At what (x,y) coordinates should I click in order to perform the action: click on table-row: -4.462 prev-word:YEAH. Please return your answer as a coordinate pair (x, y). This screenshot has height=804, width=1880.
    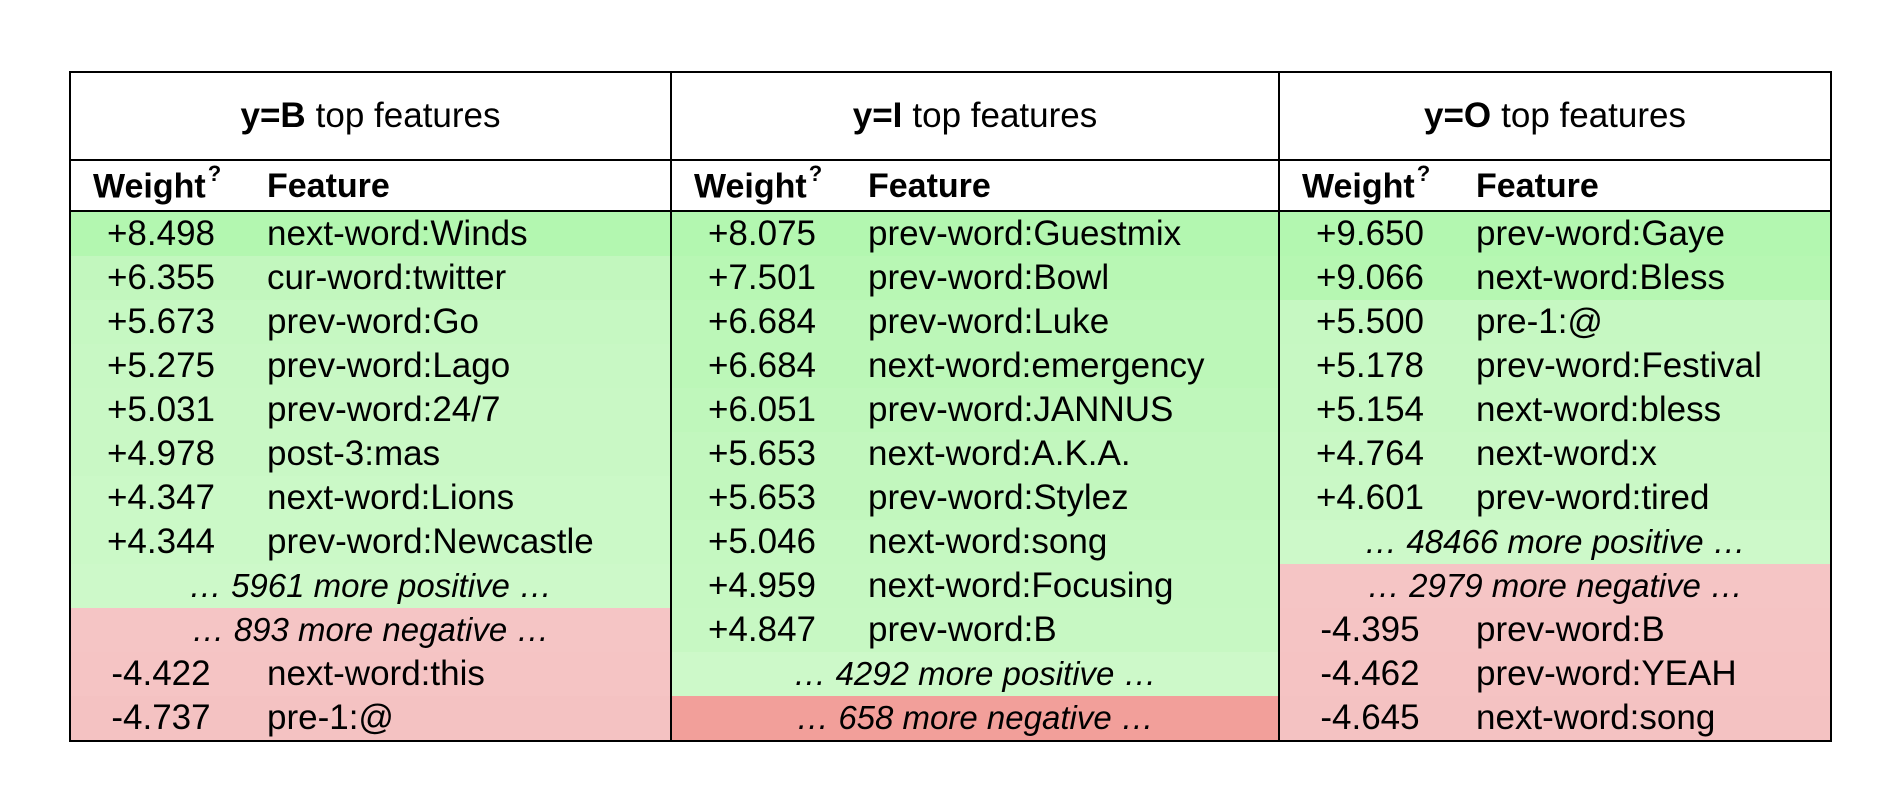
    Looking at the image, I should click on (1555, 674).